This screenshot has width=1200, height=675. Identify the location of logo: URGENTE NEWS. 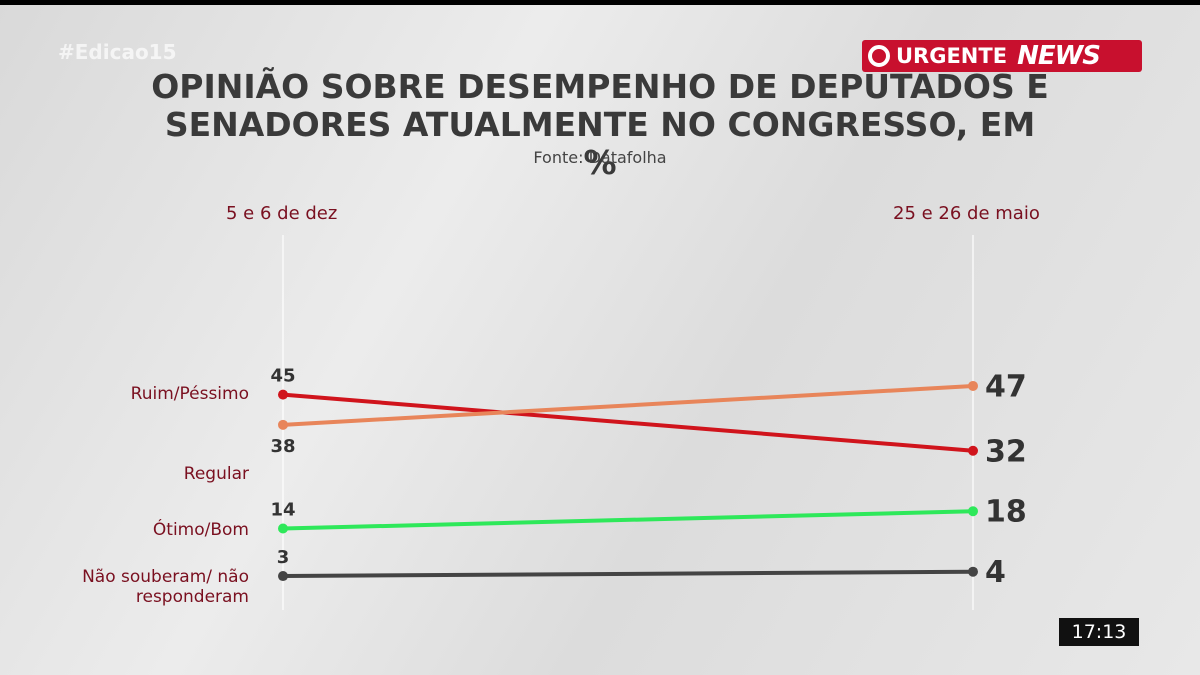
(1002, 56).